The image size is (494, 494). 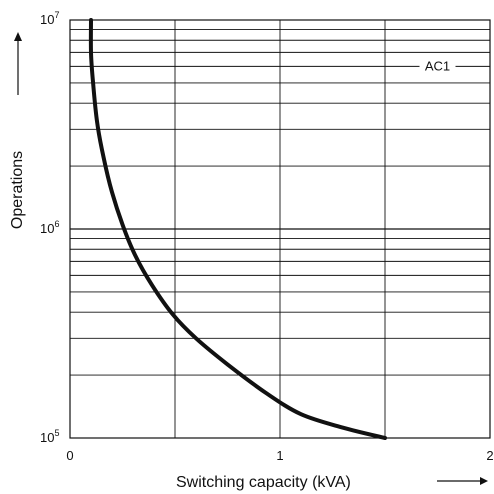 What do you see at coordinates (69, 455) in the screenshot?
I see `x-tick-label: 0` at bounding box center [69, 455].